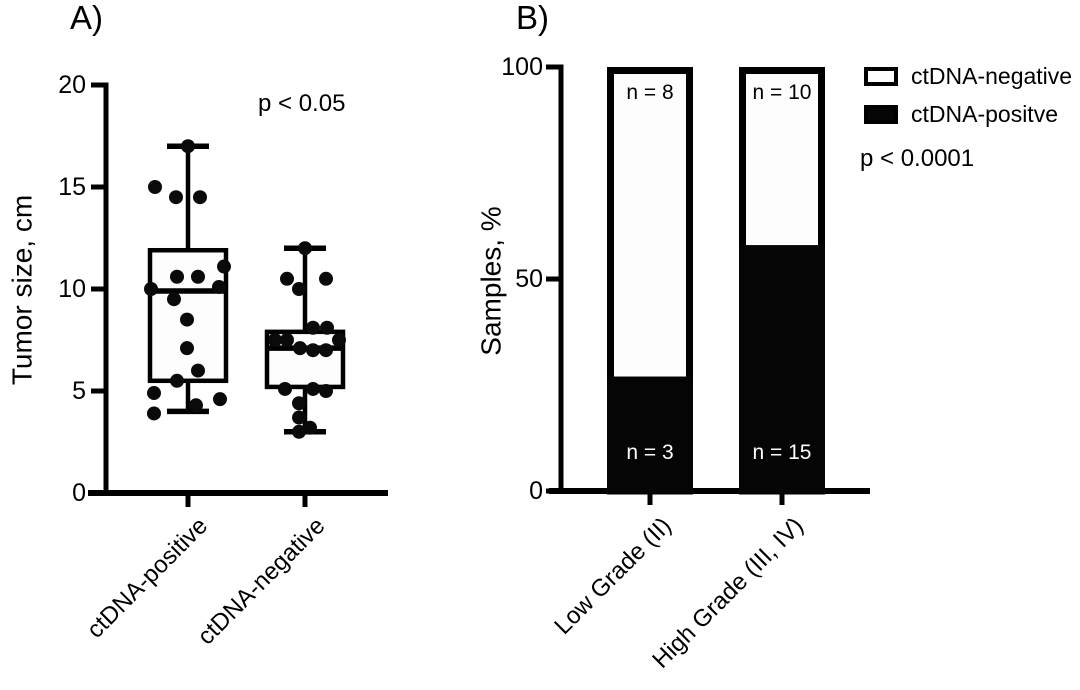 Image resolution: width=1080 pixels, height=690 pixels. Describe the element at coordinates (536, 491) in the screenshot. I see `panel-b-ytick-label-0: 0` at that location.